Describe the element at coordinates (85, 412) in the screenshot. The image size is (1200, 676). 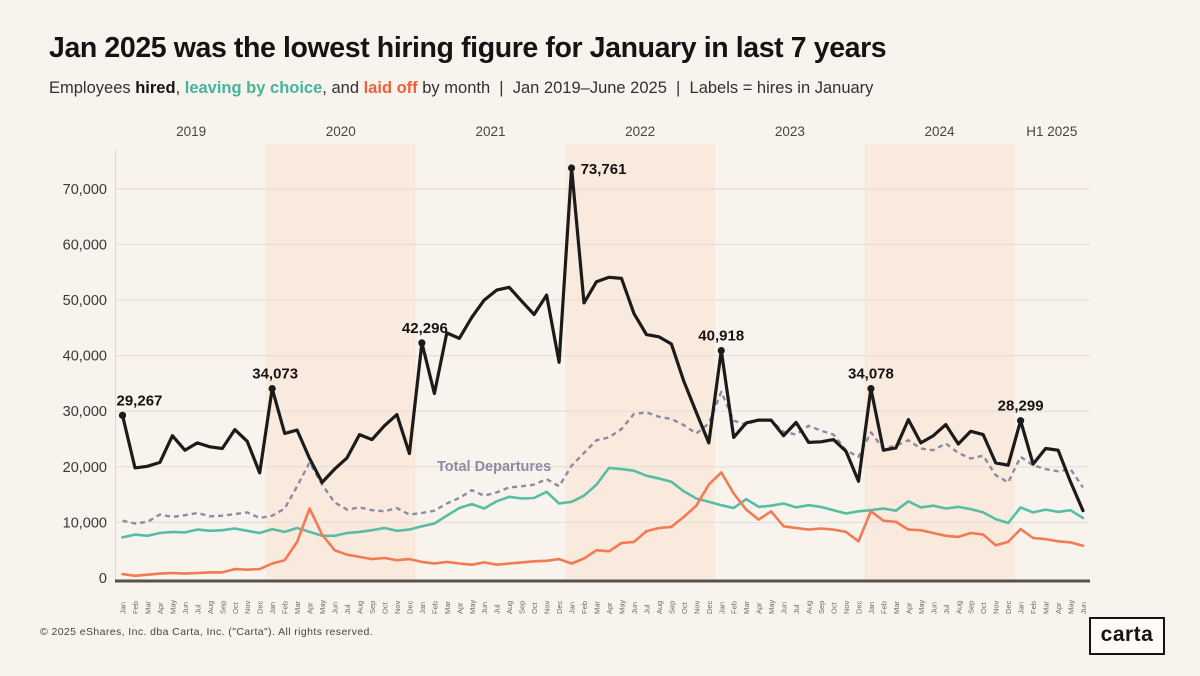
I see `y-axis-tick-label: 30,000` at that location.